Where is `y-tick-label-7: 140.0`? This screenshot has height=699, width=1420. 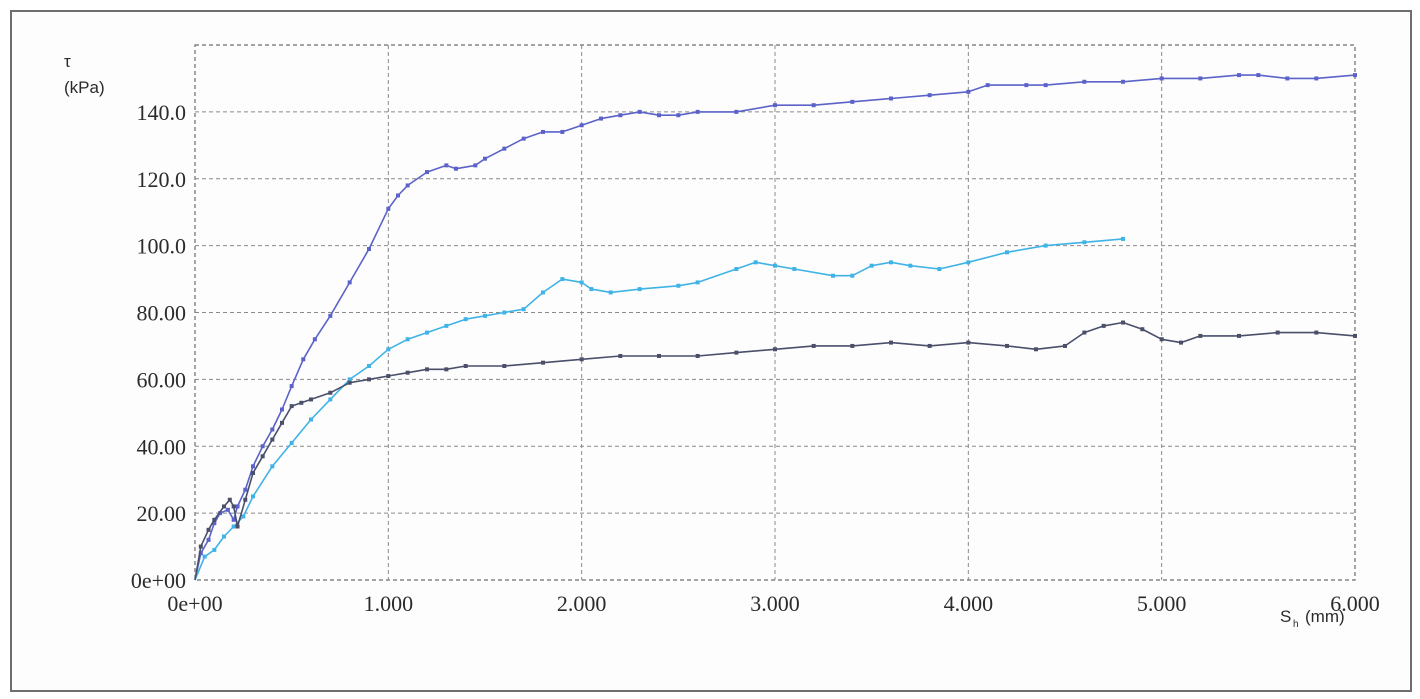 y-tick-label-7: 140.0 is located at coordinates (162, 112).